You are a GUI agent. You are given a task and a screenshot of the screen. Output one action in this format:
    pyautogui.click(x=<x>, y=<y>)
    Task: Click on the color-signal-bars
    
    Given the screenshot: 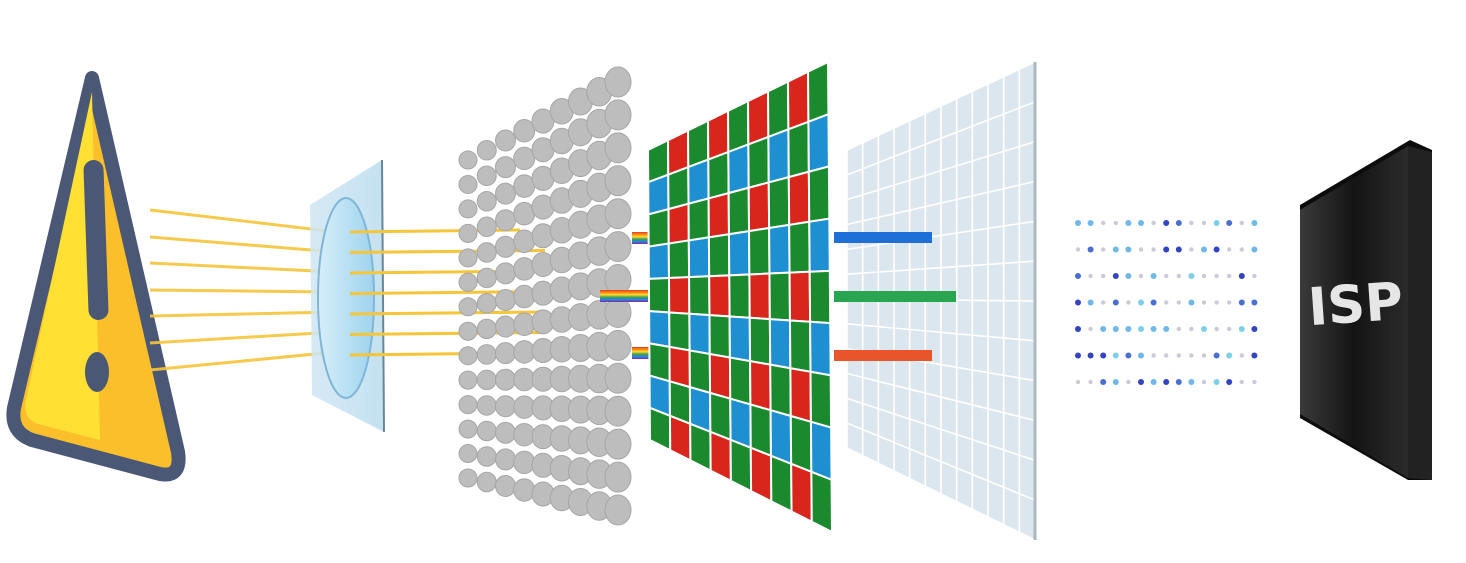 What is the action you would take?
    pyautogui.click(x=895, y=296)
    